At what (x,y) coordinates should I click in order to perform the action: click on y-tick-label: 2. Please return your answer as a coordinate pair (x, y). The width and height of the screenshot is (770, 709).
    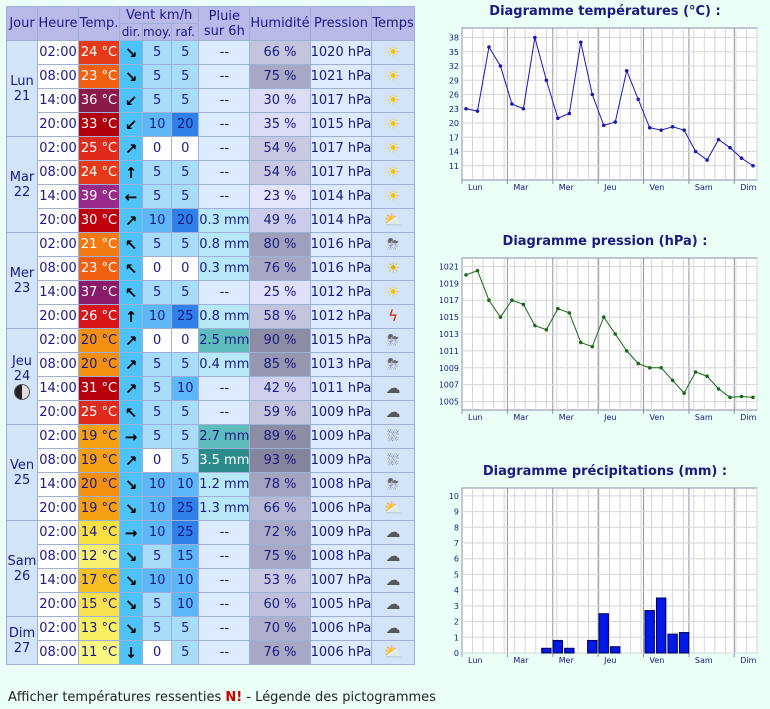
    Looking at the image, I should click on (456, 622).